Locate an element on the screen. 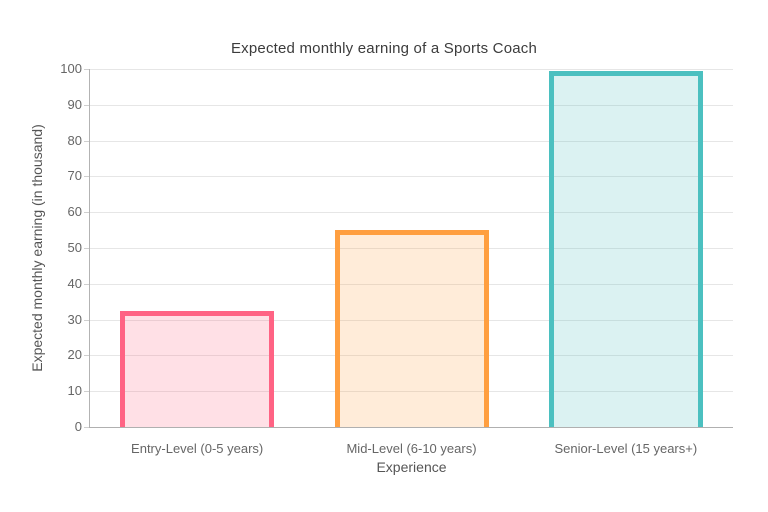 The width and height of the screenshot is (768, 512). y-axis-line is located at coordinates (89, 248).